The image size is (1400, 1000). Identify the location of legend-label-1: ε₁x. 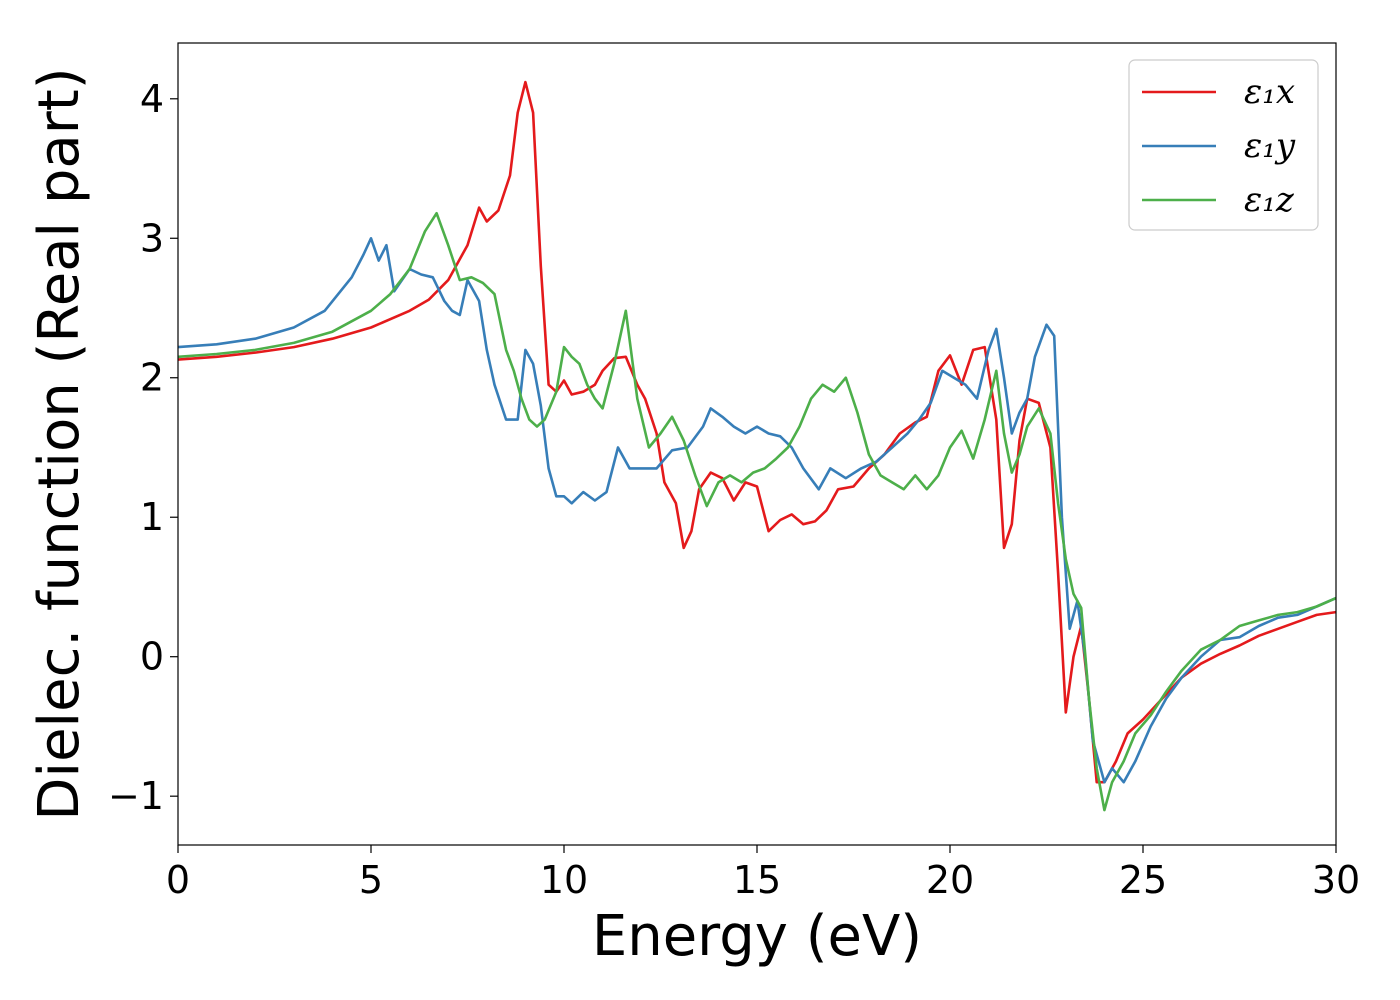
(1269, 92).